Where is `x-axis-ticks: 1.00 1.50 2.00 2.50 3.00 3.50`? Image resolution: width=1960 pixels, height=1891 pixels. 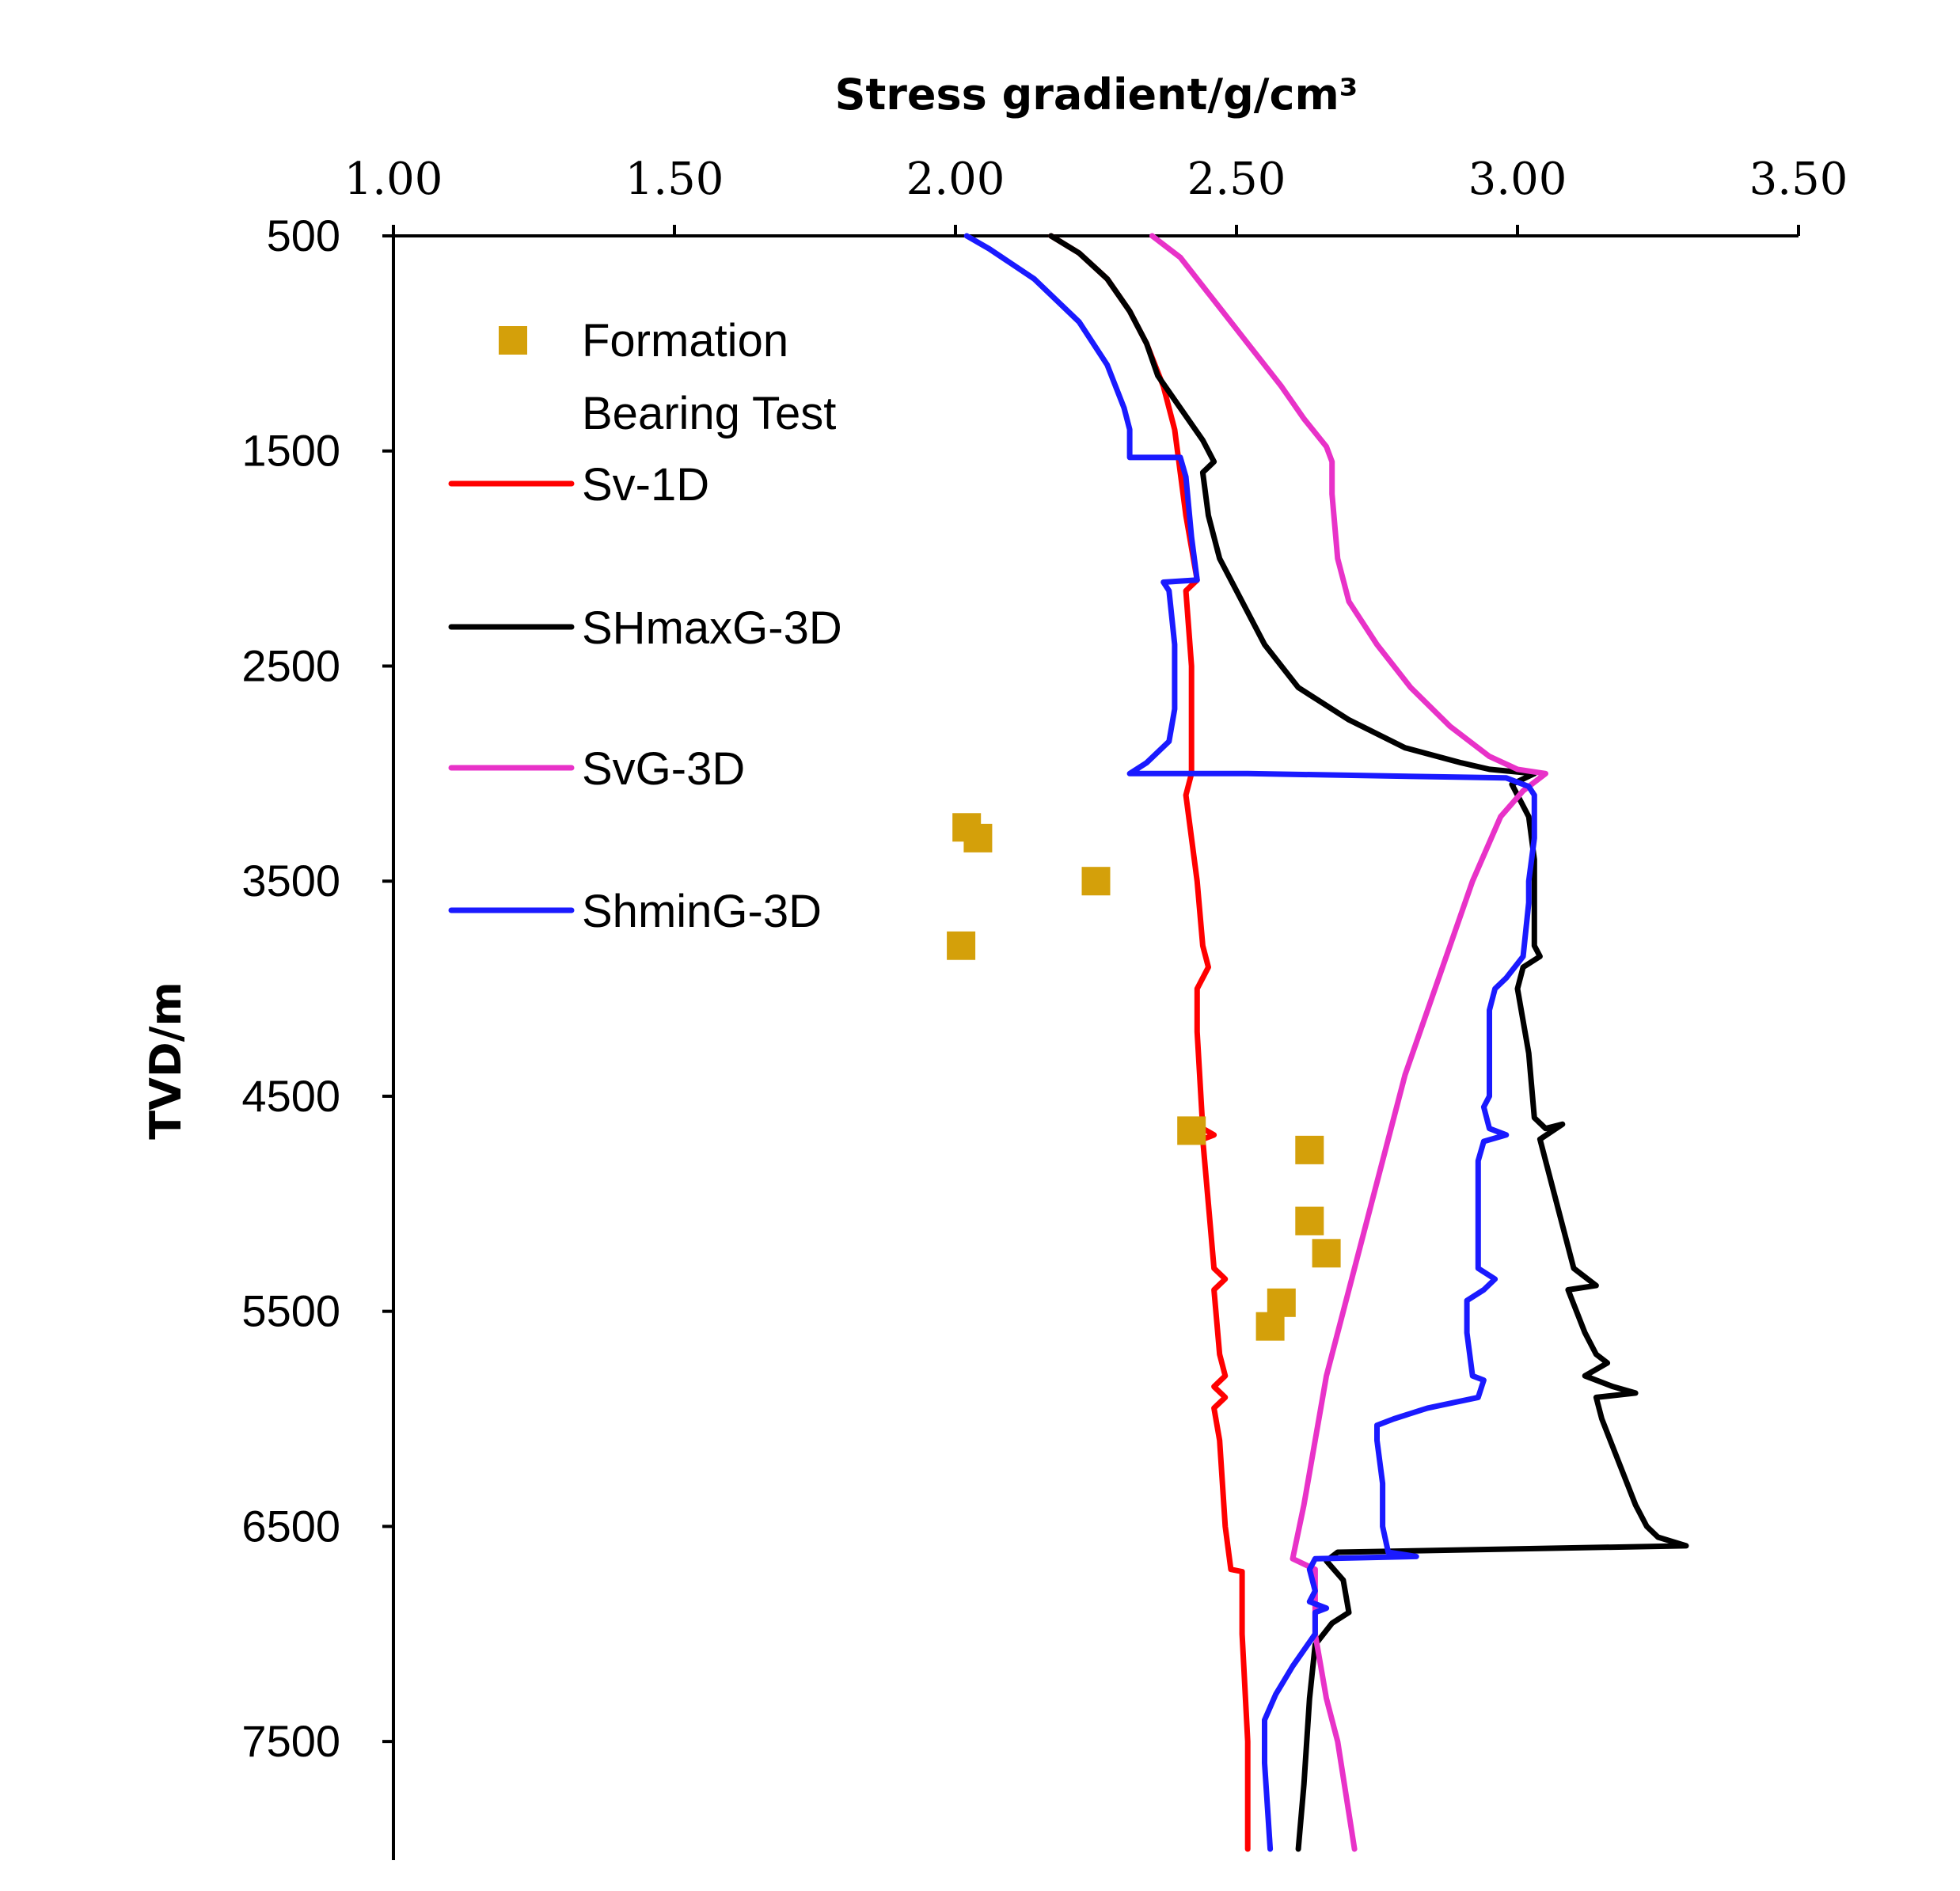 x-axis-ticks: 1.00 1.50 2.00 2.50 3.00 3.50 is located at coordinates (1096, 195).